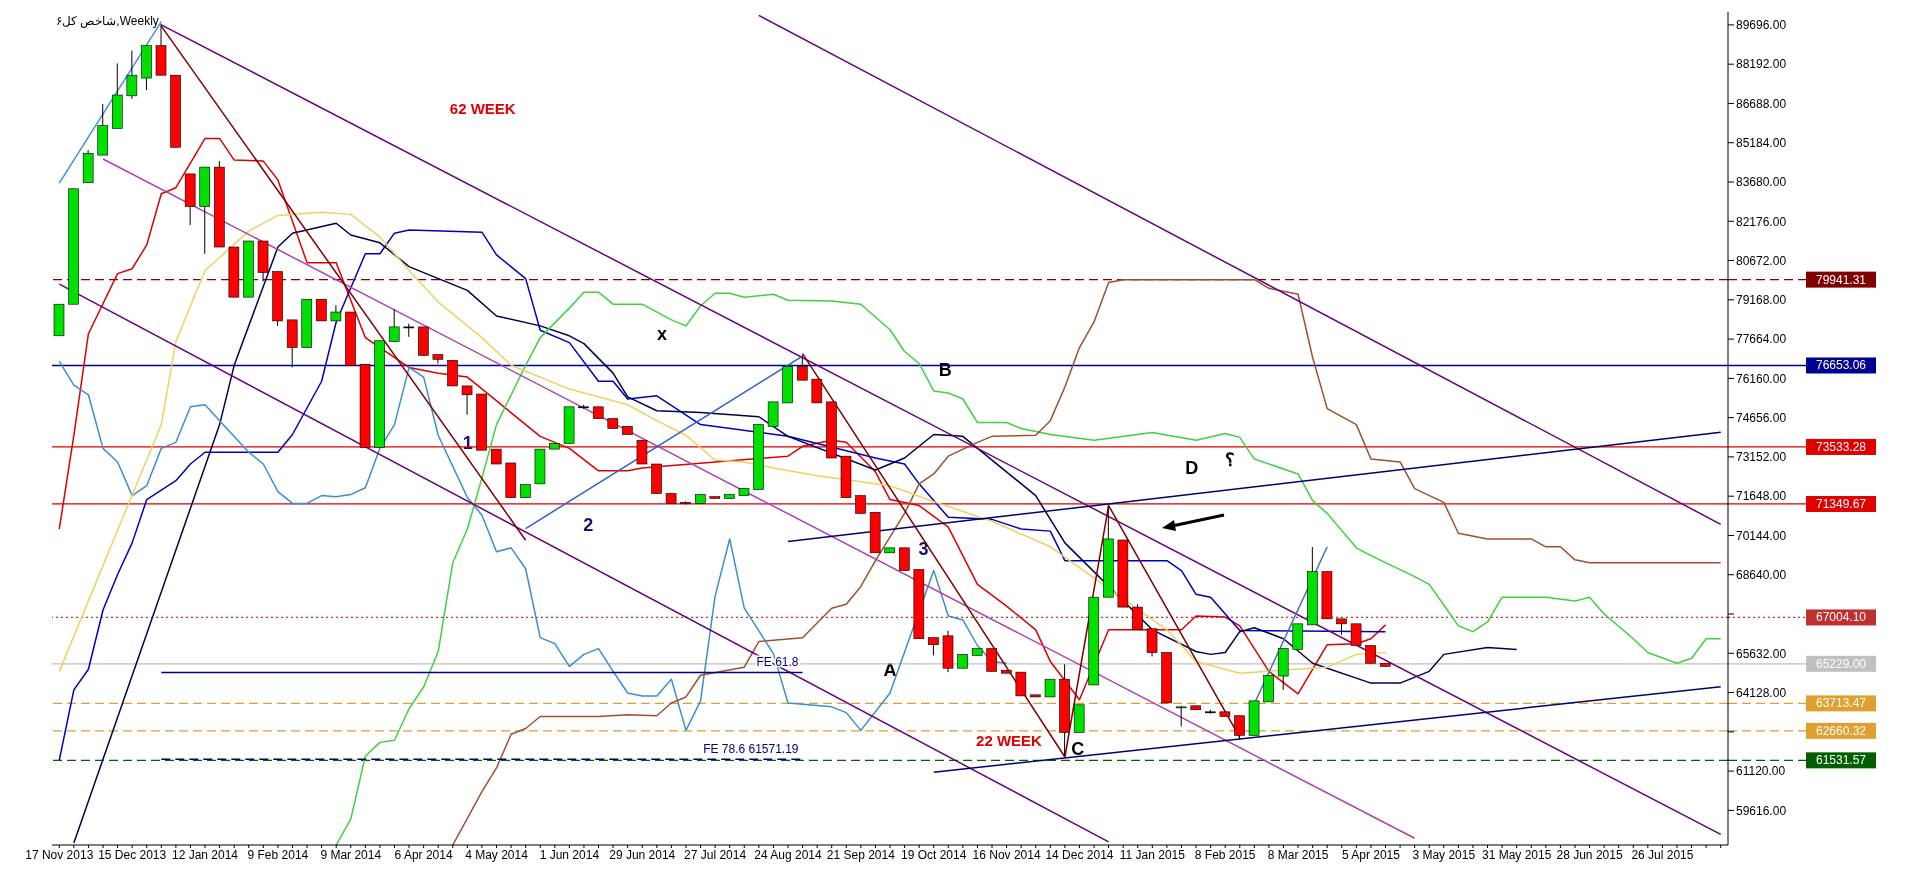  I want to click on annotation: C, so click(1078, 749).